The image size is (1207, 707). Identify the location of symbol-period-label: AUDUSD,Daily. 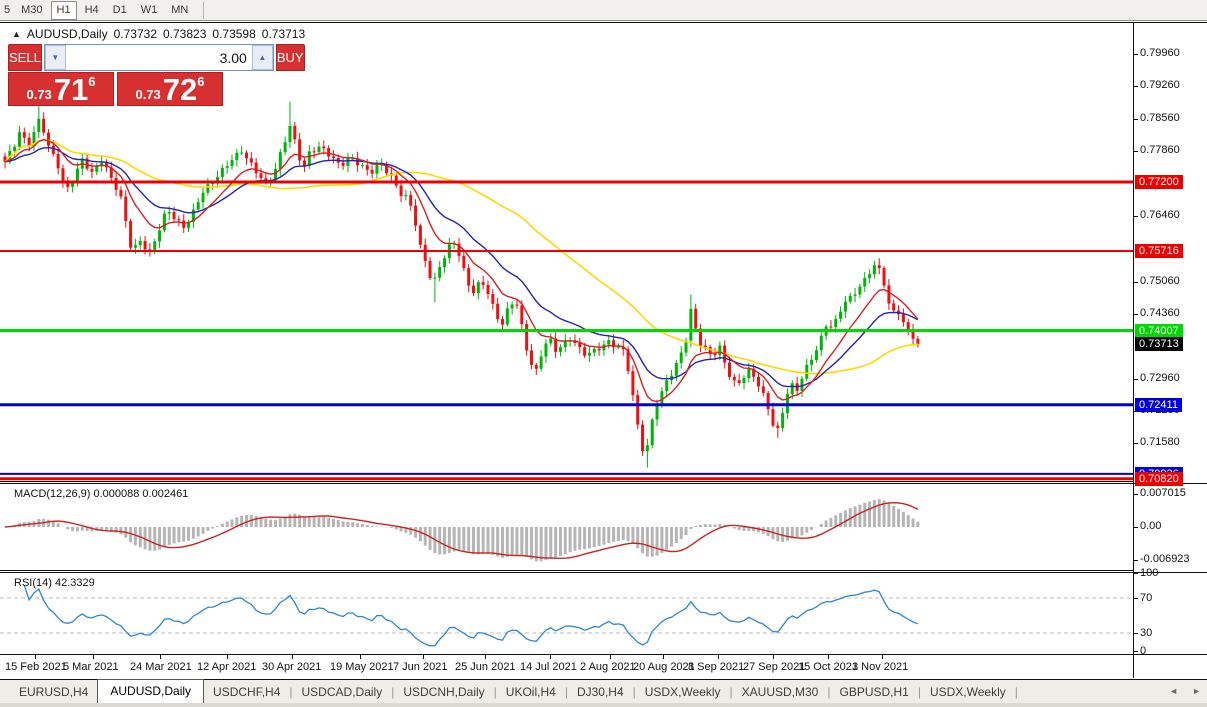
(67, 34).